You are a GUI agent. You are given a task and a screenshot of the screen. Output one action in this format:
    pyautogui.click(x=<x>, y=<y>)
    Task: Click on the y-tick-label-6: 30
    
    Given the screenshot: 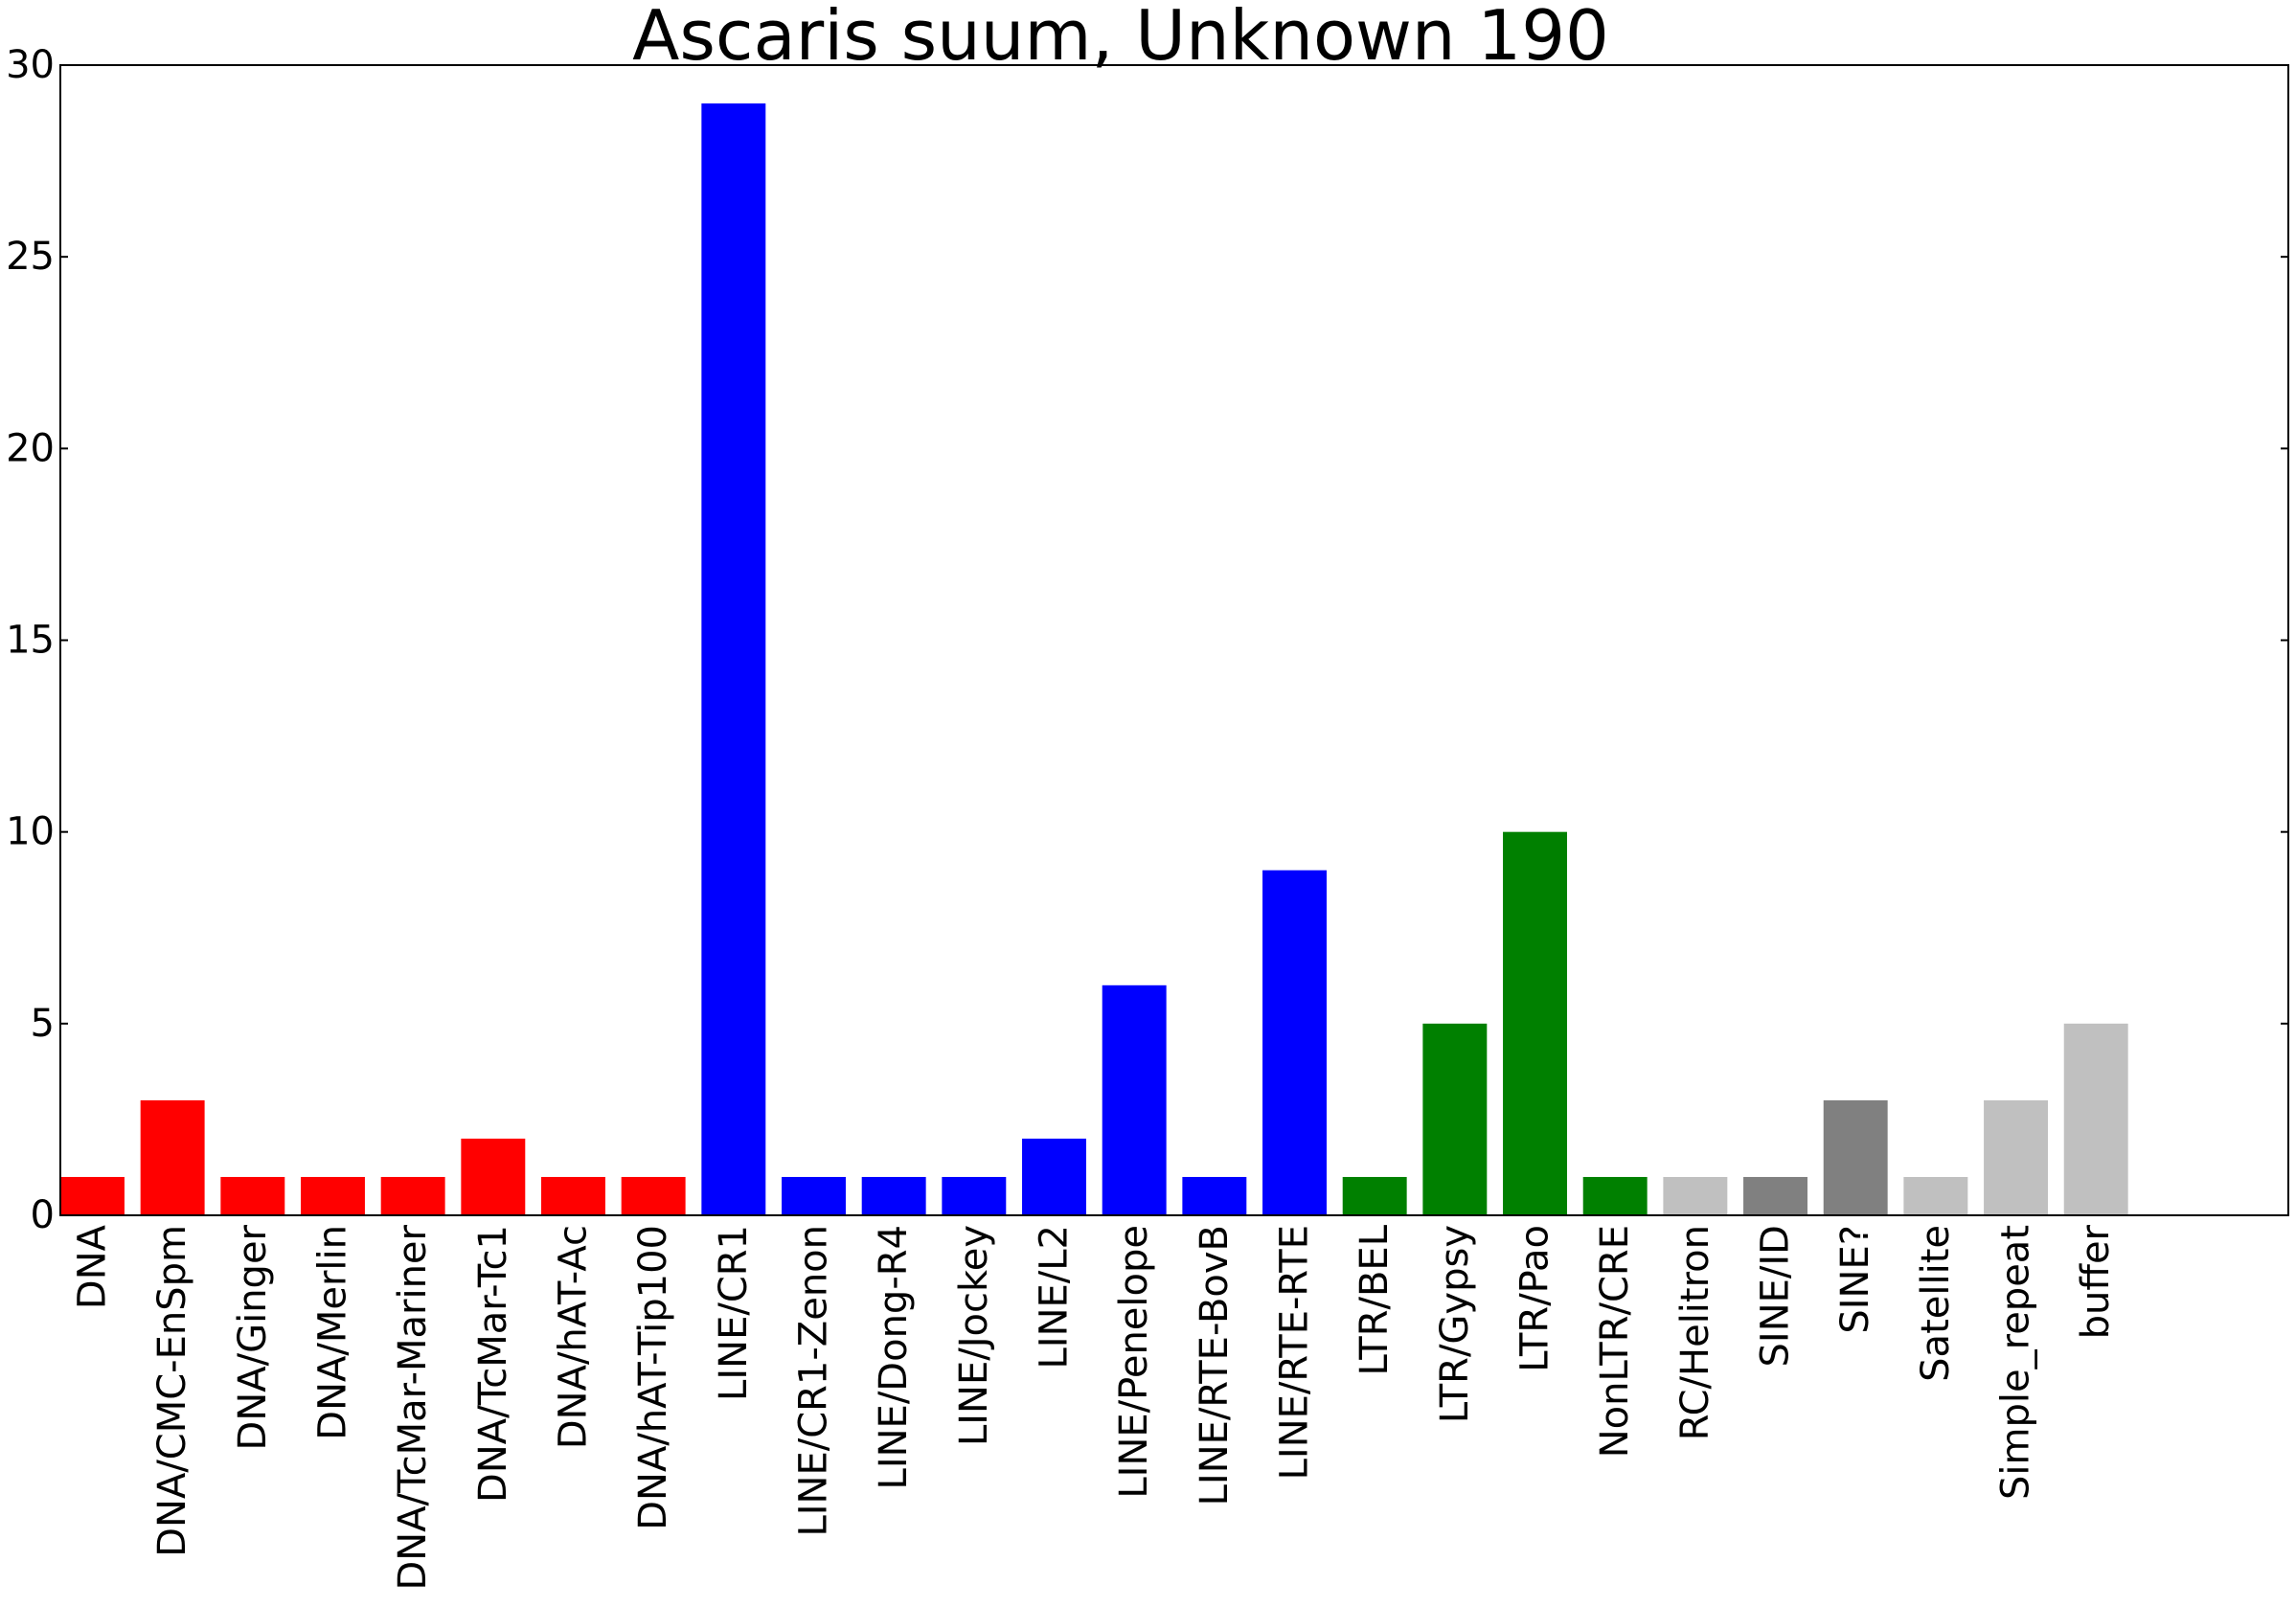 What is the action you would take?
    pyautogui.click(x=31, y=65)
    